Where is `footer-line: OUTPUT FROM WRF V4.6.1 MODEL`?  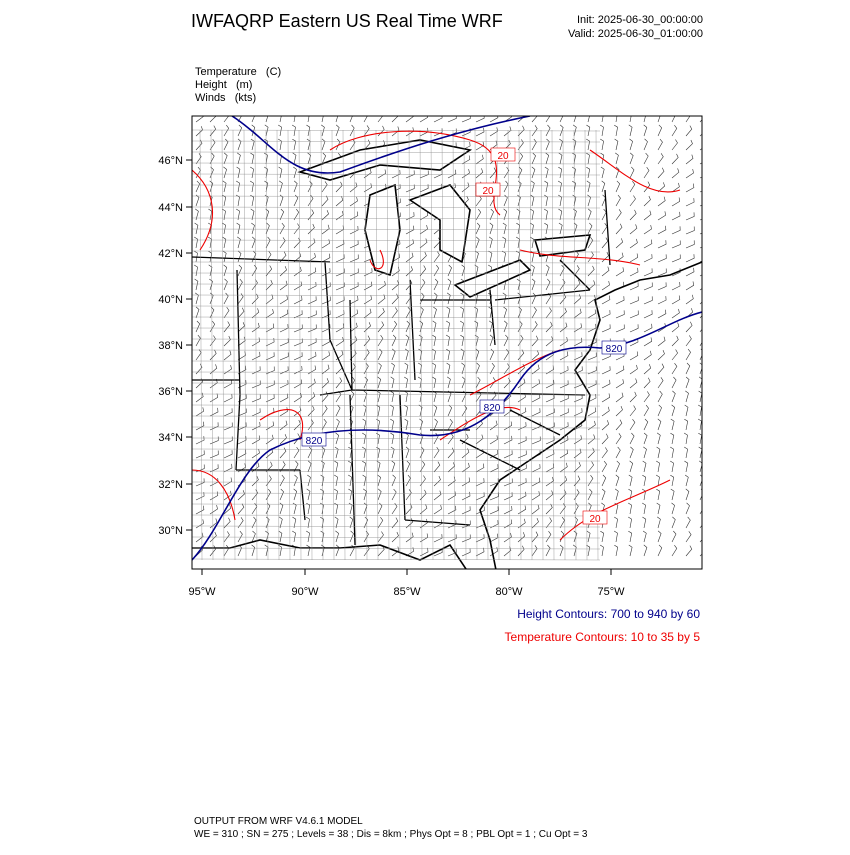
footer-line: OUTPUT FROM WRF V4.6.1 MODEL is located at coordinates (278, 821).